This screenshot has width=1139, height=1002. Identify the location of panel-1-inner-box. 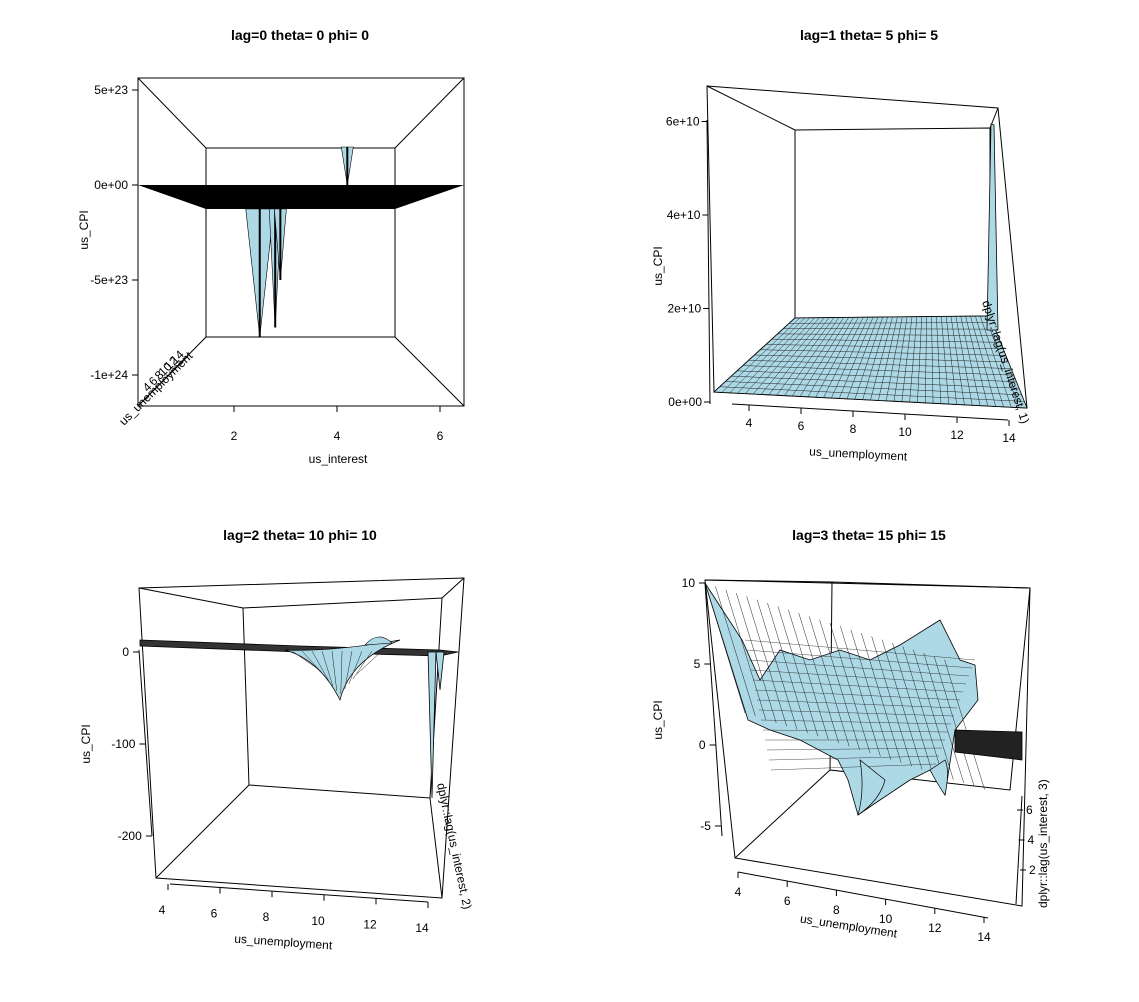
(300, 242).